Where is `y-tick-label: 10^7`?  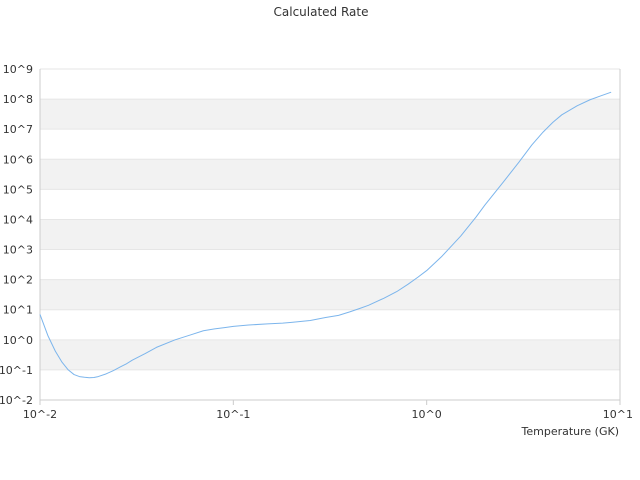
y-tick-label: 10^7 is located at coordinates (18, 129).